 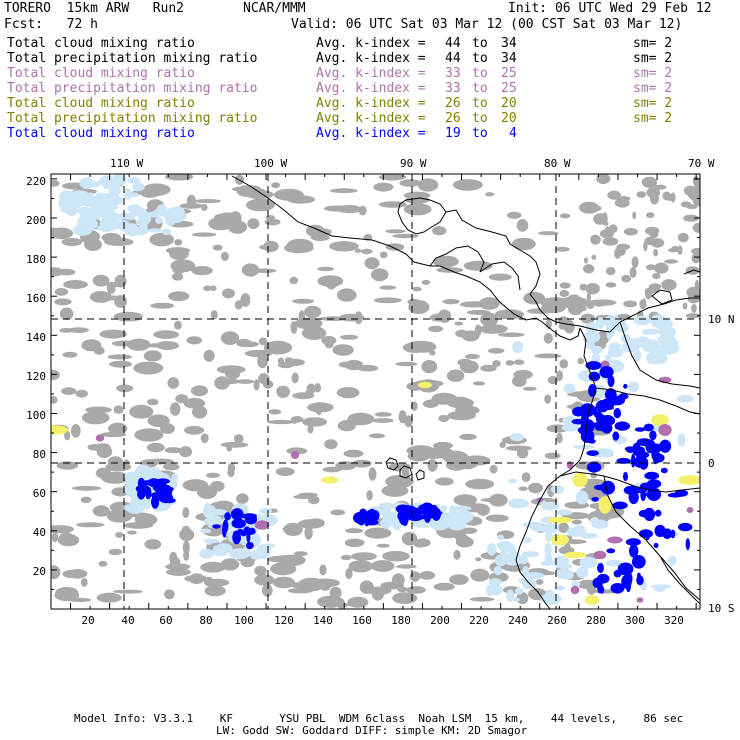 I want to click on k-index-to-word: to, so click(x=480, y=118).